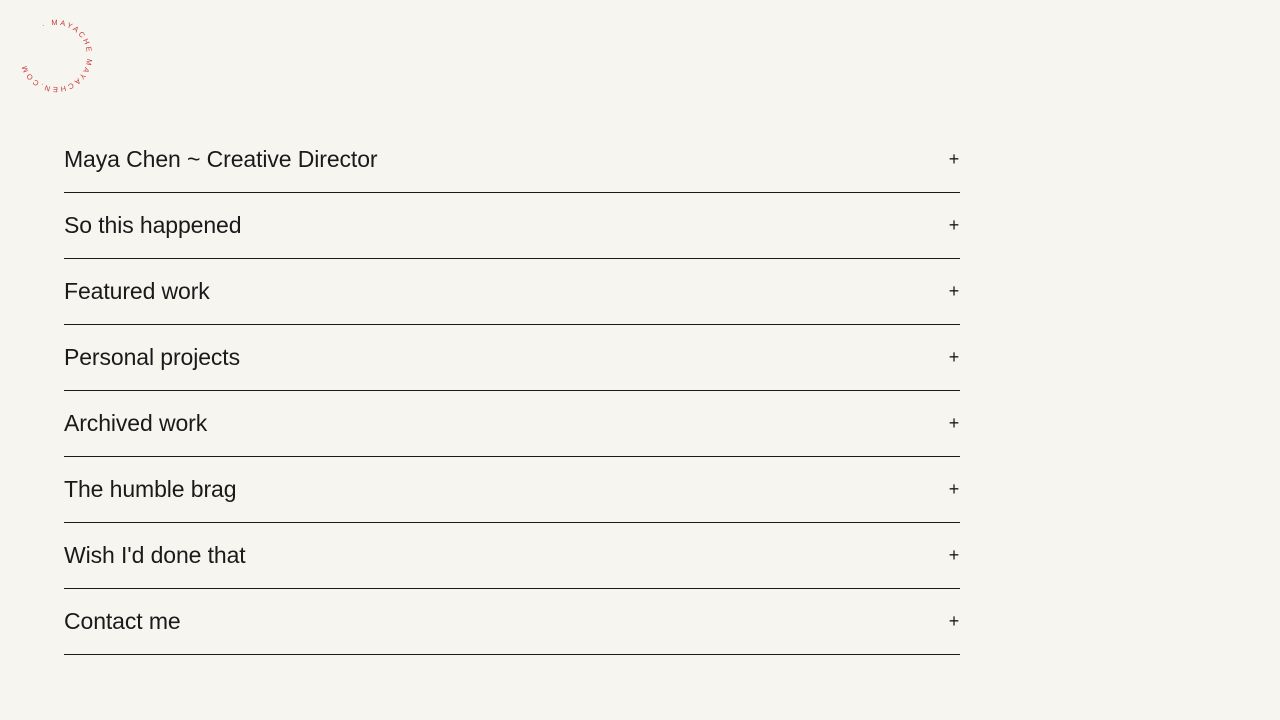 Image resolution: width=1280 pixels, height=720 pixels. What do you see at coordinates (152, 357) in the screenshot?
I see `accordion-item-label: Personal projects` at bounding box center [152, 357].